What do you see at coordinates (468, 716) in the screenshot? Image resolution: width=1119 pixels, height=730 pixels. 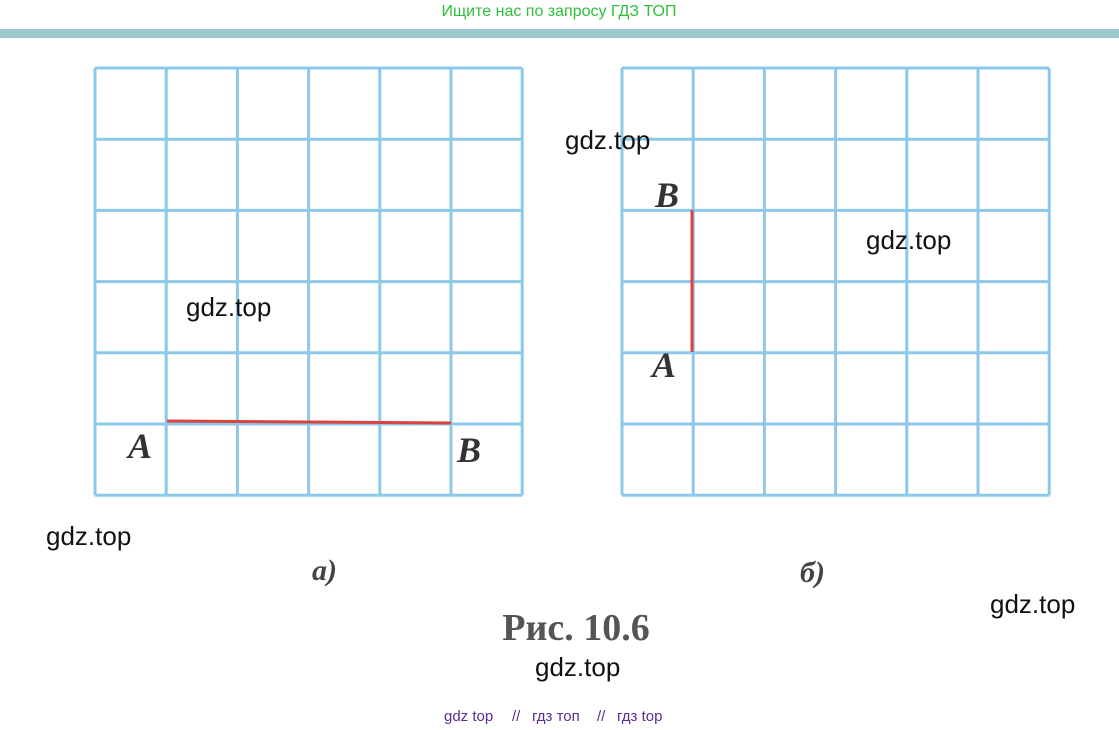 I see `footer-link: gdz top` at bounding box center [468, 716].